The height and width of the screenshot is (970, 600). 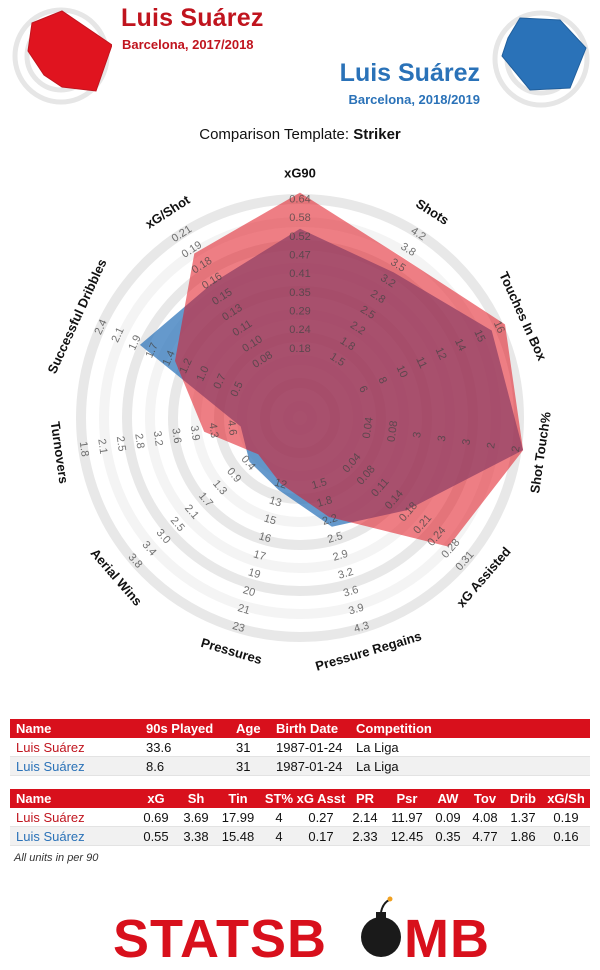 What do you see at coordinates (299, 237) in the screenshot?
I see `tick-label: 0.52` at bounding box center [299, 237].